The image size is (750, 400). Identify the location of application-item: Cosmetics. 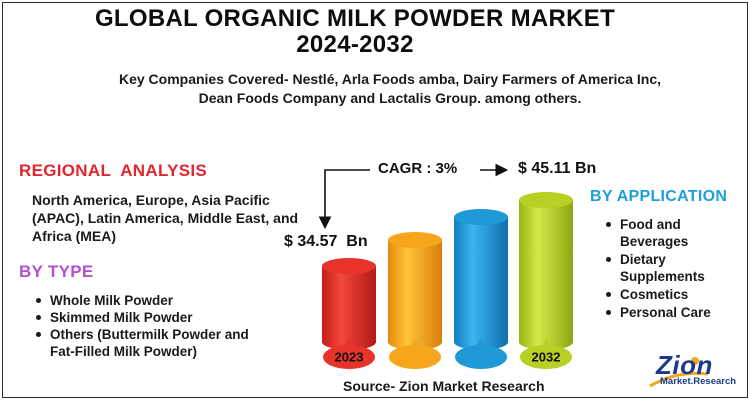
(674, 294).